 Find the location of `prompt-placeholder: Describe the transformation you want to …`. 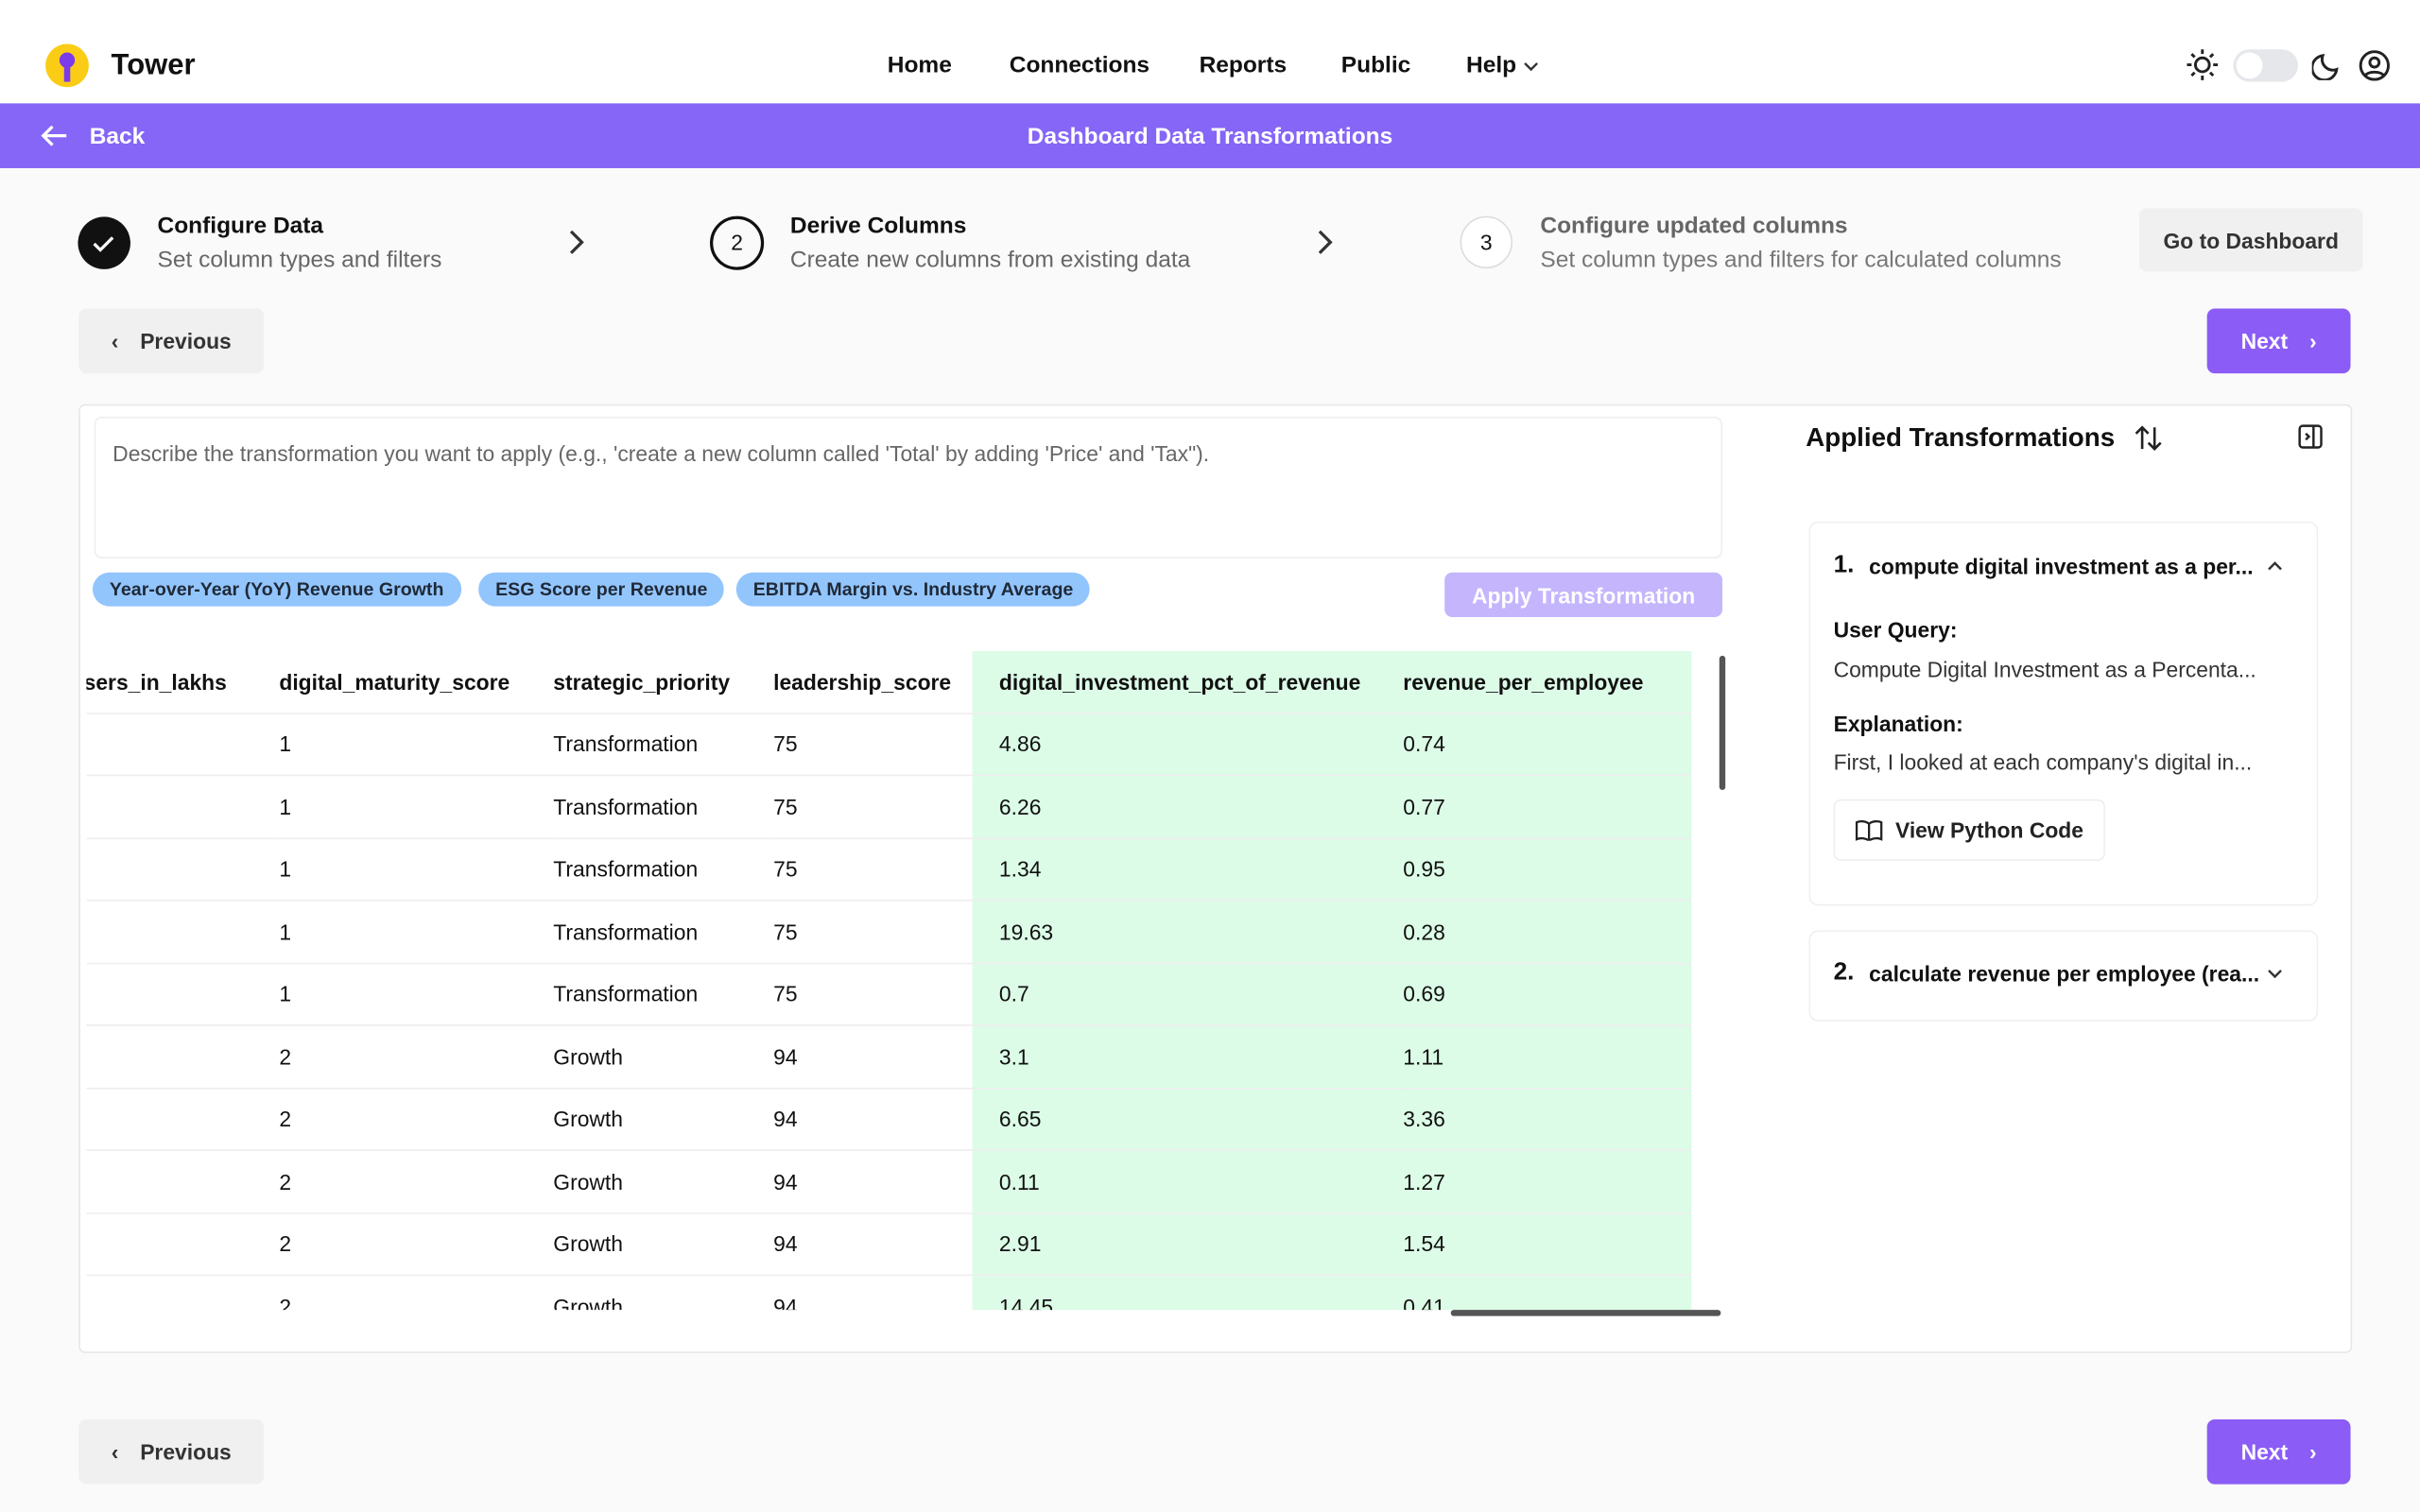

prompt-placeholder: Describe the transformation you want to … is located at coordinates (661, 453).